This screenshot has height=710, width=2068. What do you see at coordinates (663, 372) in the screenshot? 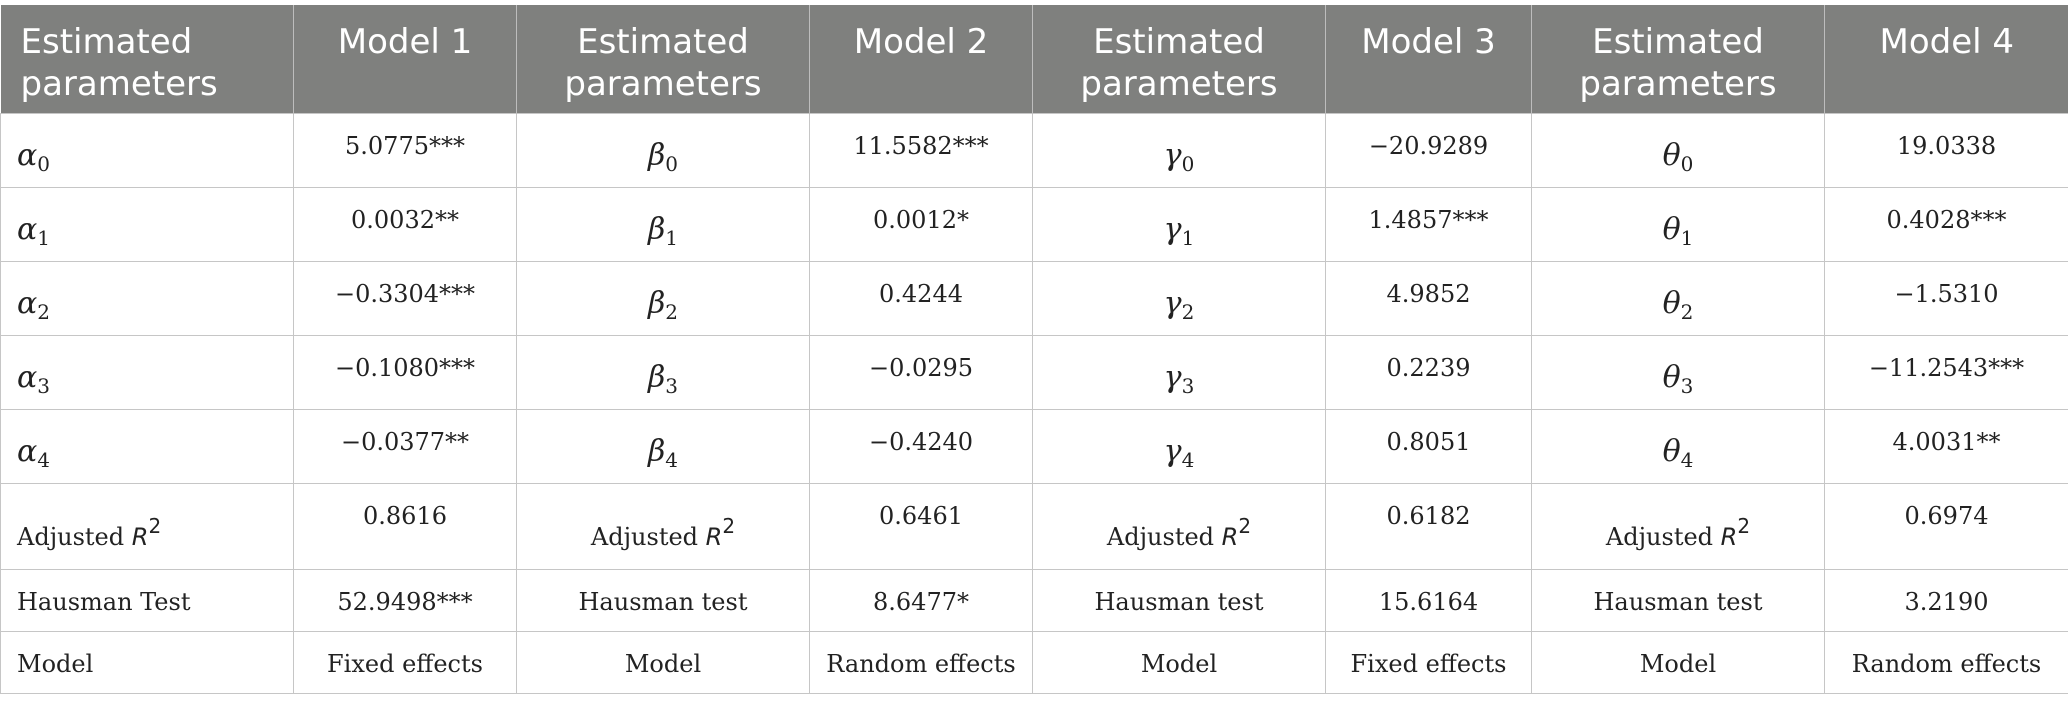
I see `symbol-cell: β3` at bounding box center [663, 372].